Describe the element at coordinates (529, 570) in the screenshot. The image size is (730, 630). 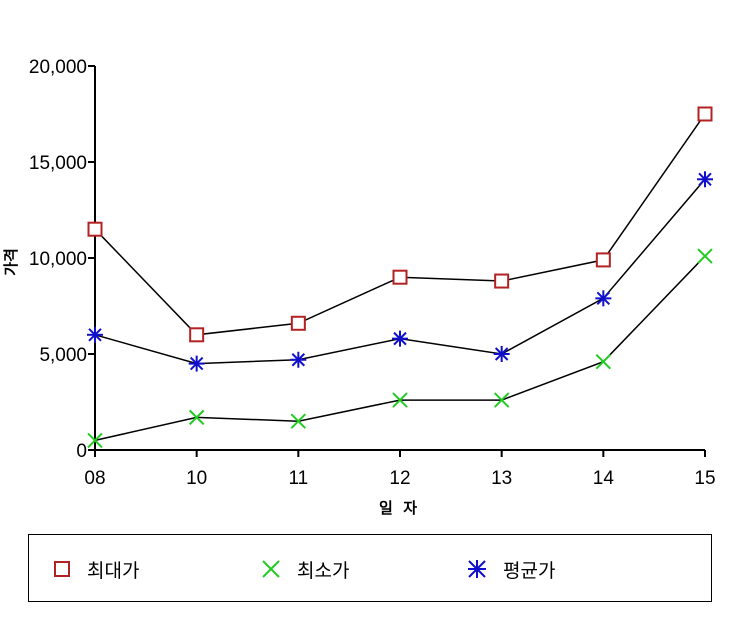
I see `legend-label: 평균가` at that location.